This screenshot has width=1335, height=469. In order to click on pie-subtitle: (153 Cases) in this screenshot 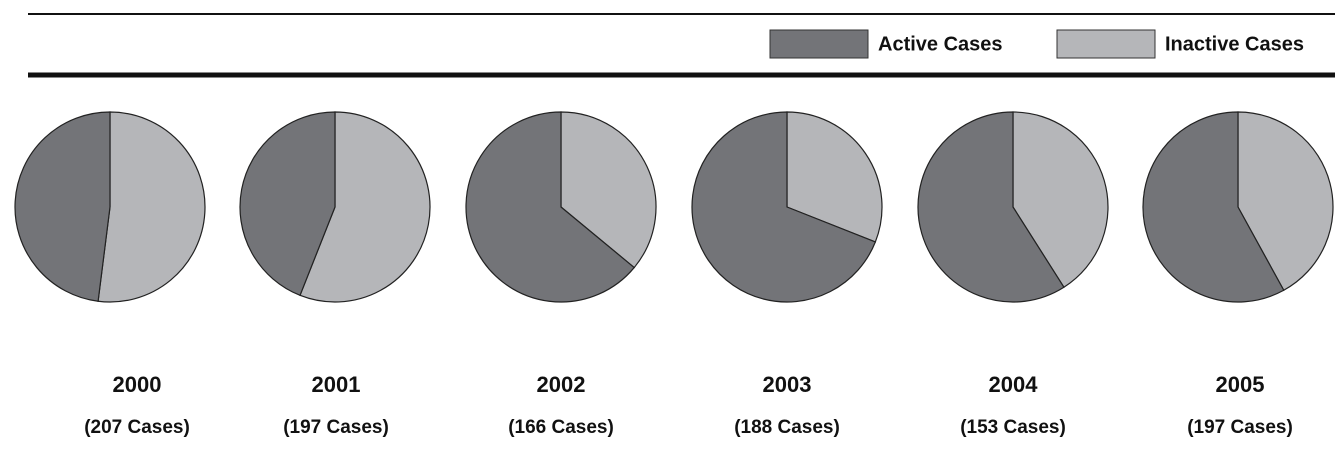, I will do `click(1013, 427)`.